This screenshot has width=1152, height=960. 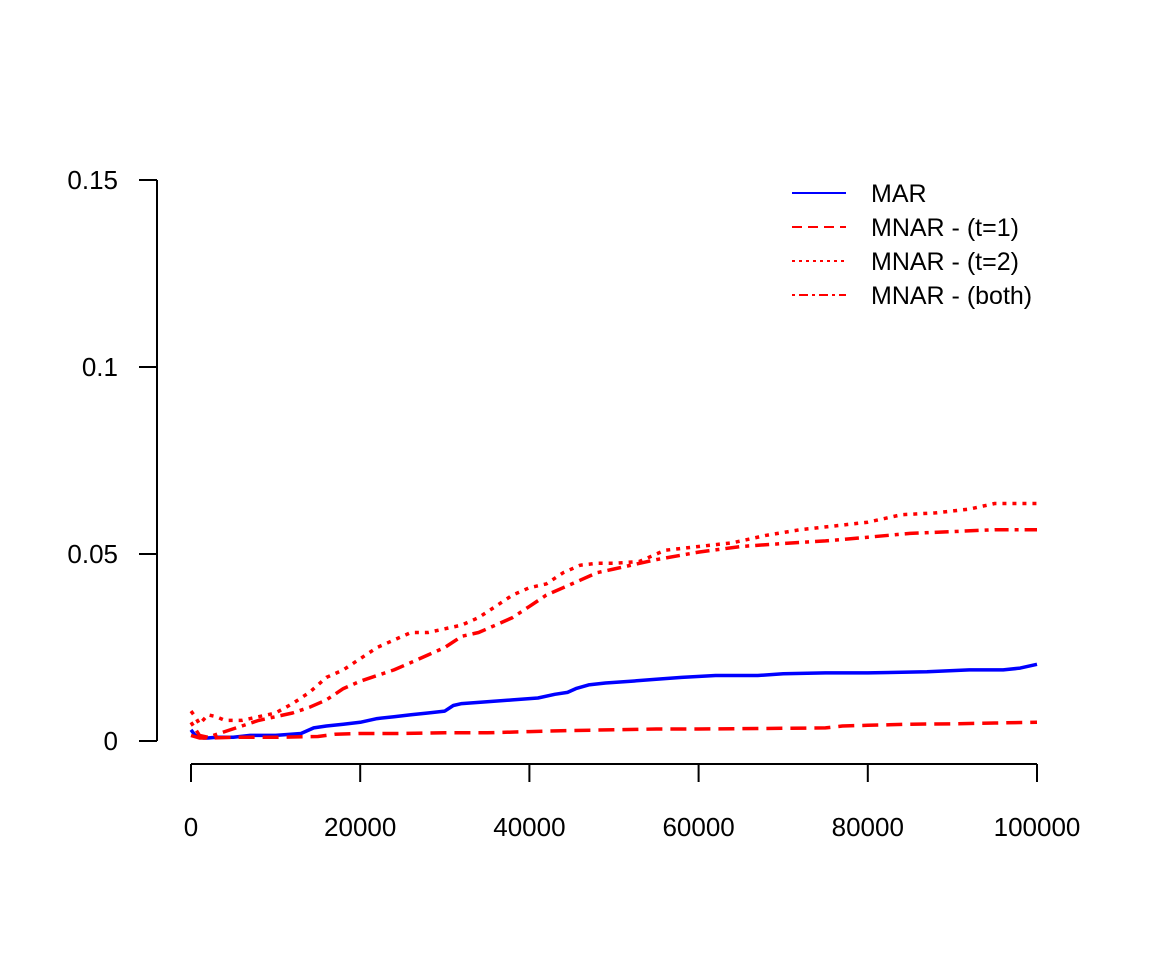 I want to click on y-tick-label: 0.05, so click(x=92, y=554).